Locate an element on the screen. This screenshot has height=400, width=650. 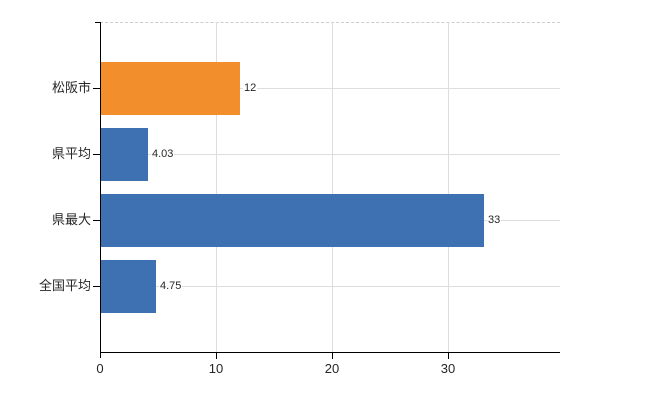
x-tick-label: 20 is located at coordinates (332, 368).